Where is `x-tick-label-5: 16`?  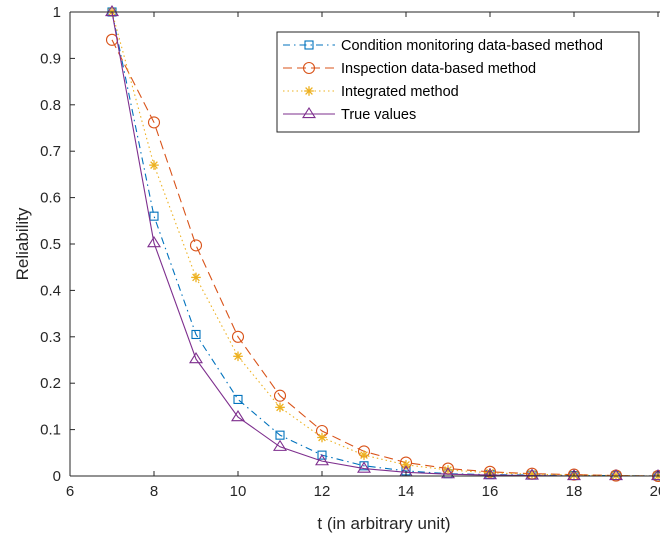 x-tick-label-5: 16 is located at coordinates (490, 491).